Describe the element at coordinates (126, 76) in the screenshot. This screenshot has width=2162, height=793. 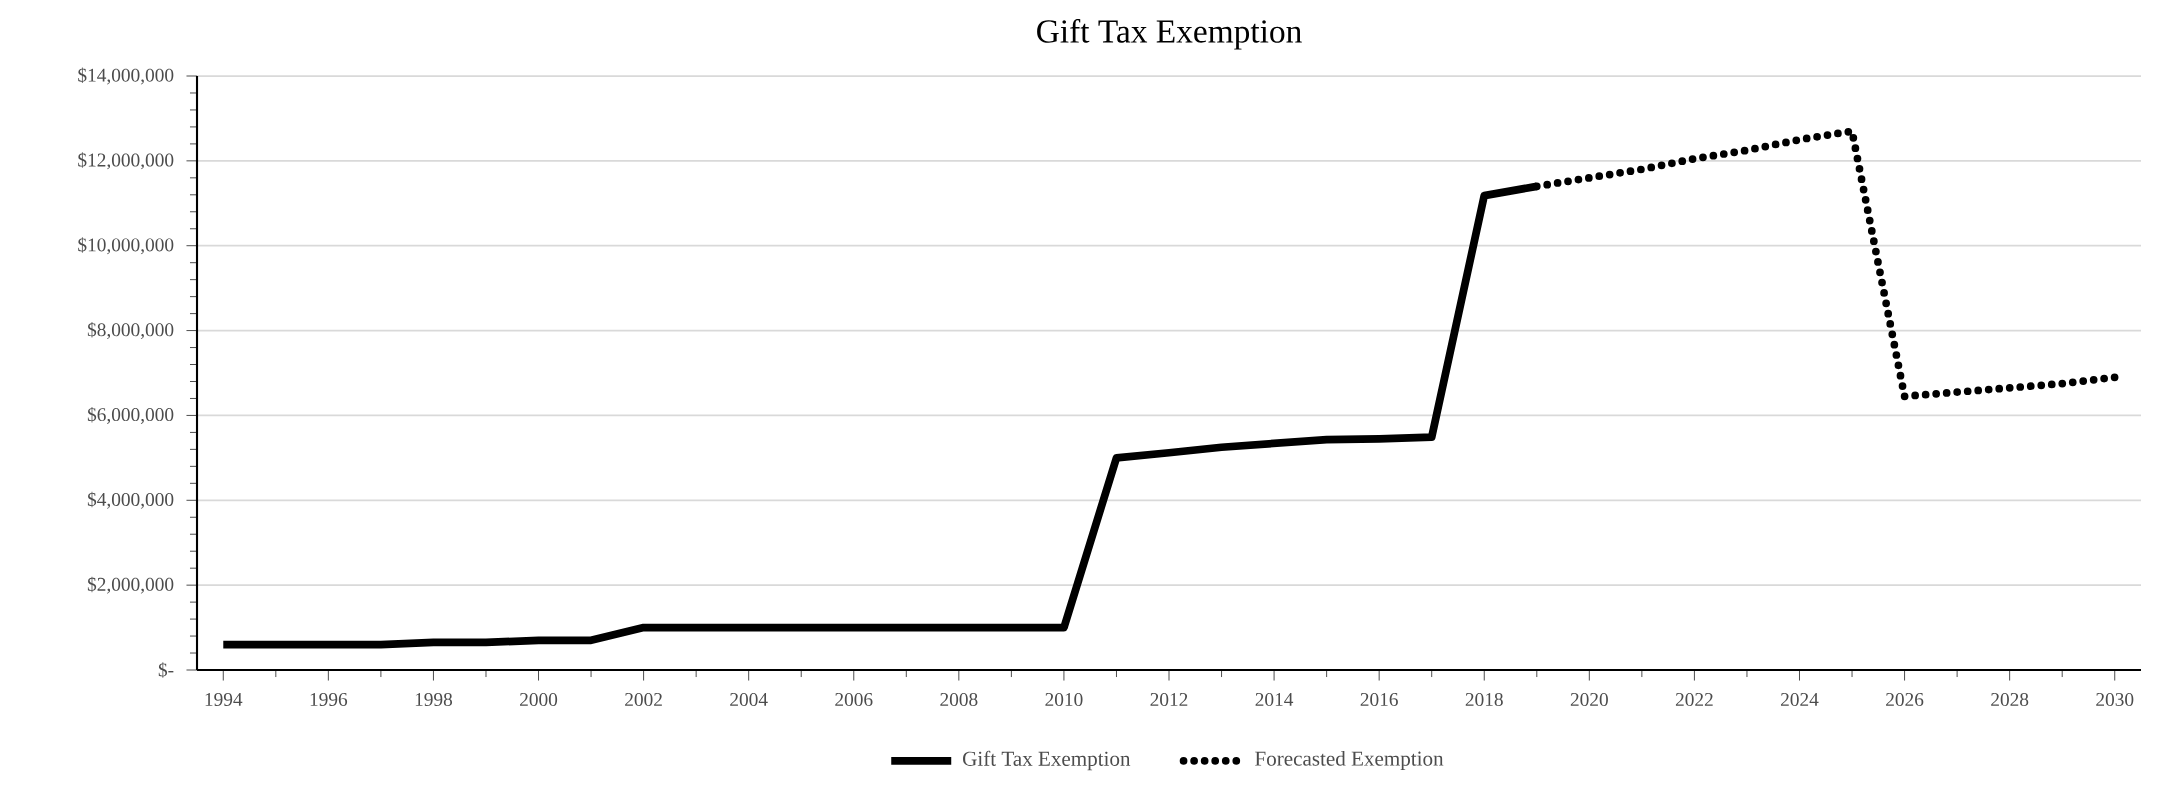
I see `y-tick-label: $14,000,000` at that location.